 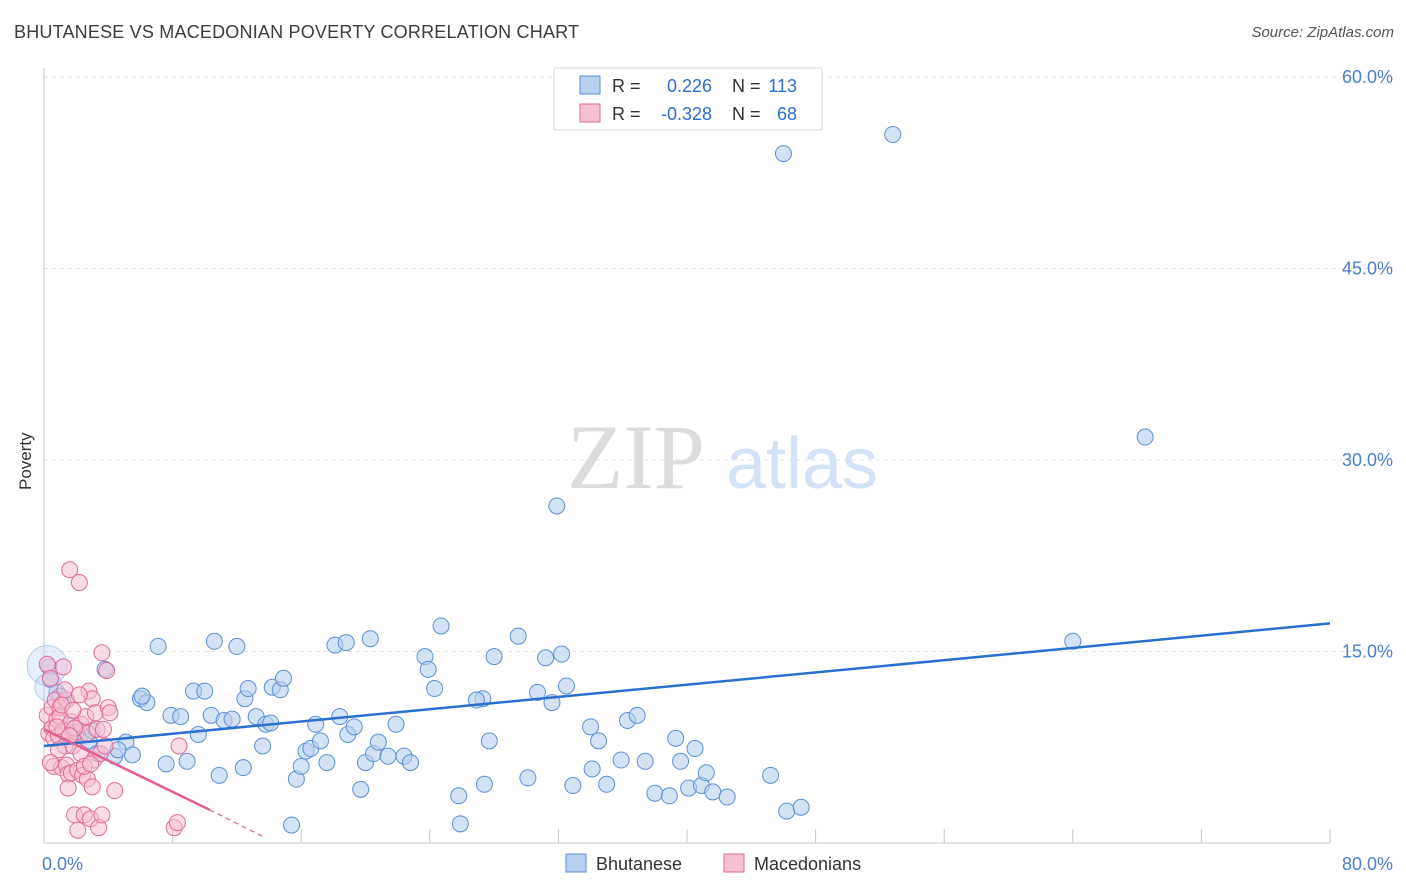 I want to click on legend-r-label-2: R =, so click(x=626, y=114).